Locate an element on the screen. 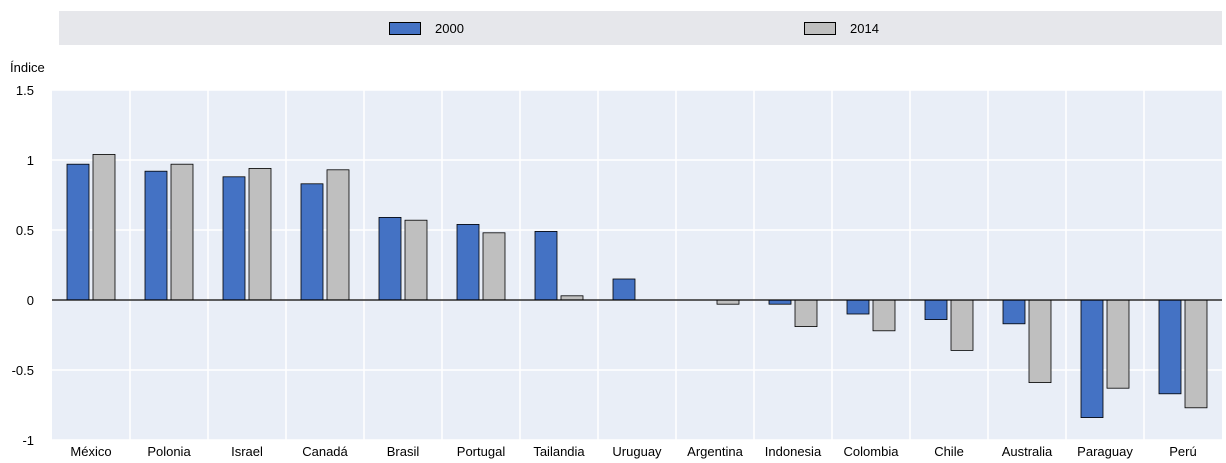  bar-2000-chile is located at coordinates (936, 310).